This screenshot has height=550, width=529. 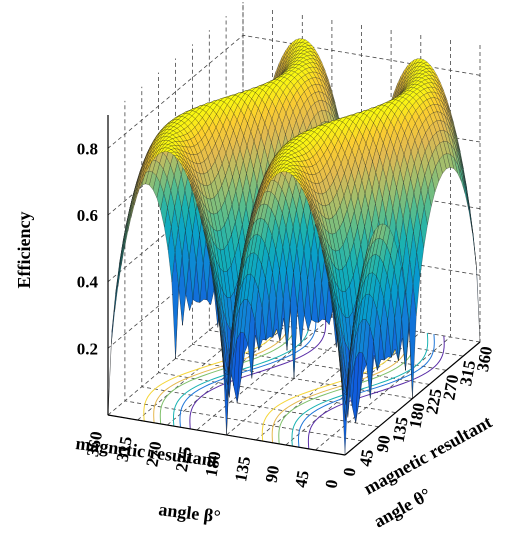 I want to click on theta-axis-line, so click(x=412, y=398).